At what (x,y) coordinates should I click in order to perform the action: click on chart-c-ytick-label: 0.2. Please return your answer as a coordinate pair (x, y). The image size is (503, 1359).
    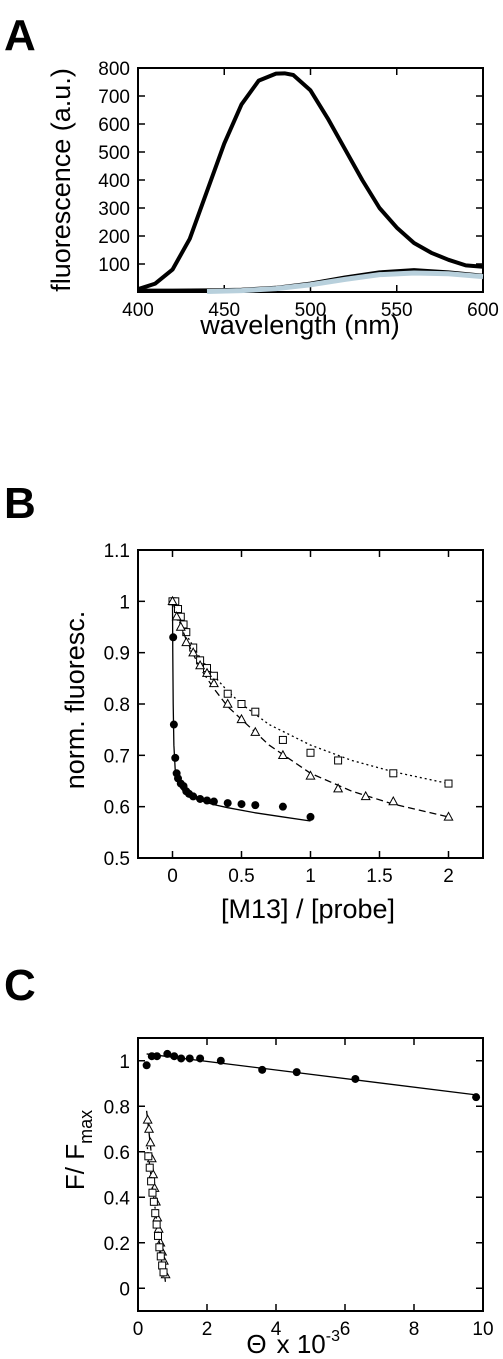
    Looking at the image, I should click on (117, 1244).